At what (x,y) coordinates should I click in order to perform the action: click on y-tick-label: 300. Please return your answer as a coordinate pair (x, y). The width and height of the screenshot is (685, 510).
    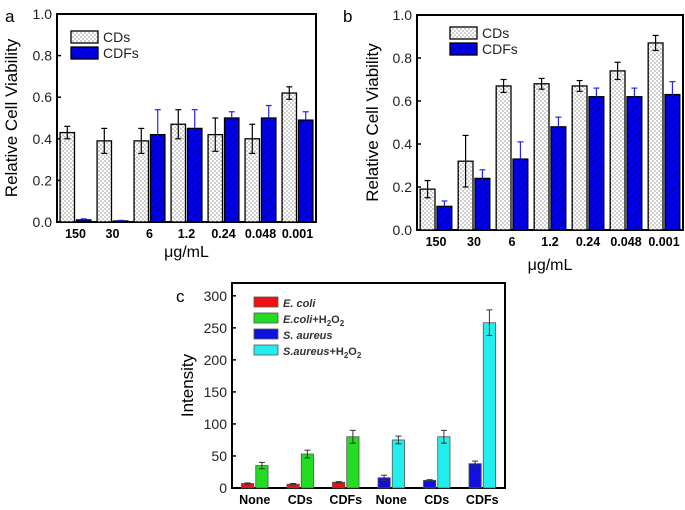
    Looking at the image, I should click on (216, 296).